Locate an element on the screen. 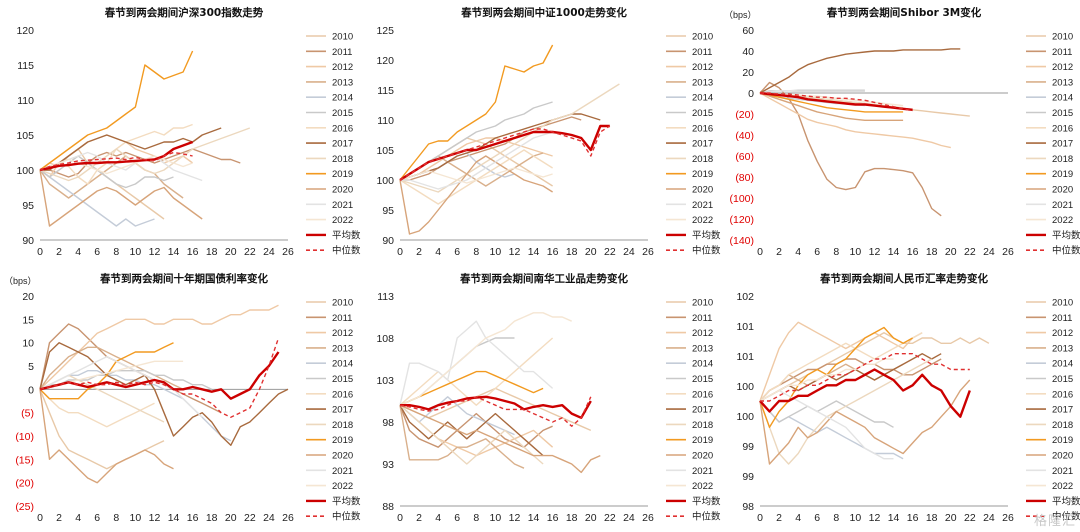  y-tick-label: (5) is located at coordinates (27, 414).